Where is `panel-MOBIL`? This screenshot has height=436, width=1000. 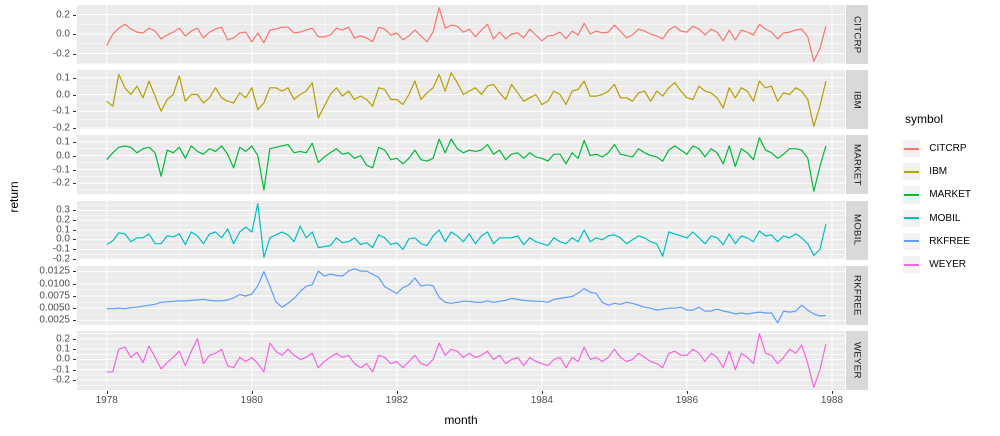
panel-MOBIL is located at coordinates (461, 230).